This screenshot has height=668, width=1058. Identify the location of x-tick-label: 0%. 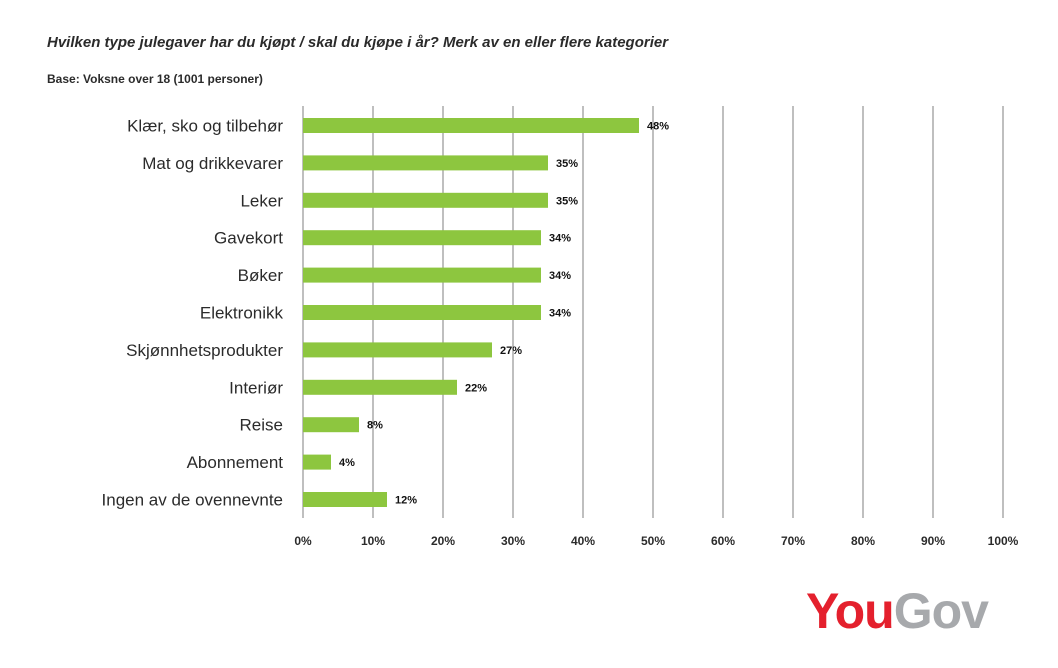
(303, 541).